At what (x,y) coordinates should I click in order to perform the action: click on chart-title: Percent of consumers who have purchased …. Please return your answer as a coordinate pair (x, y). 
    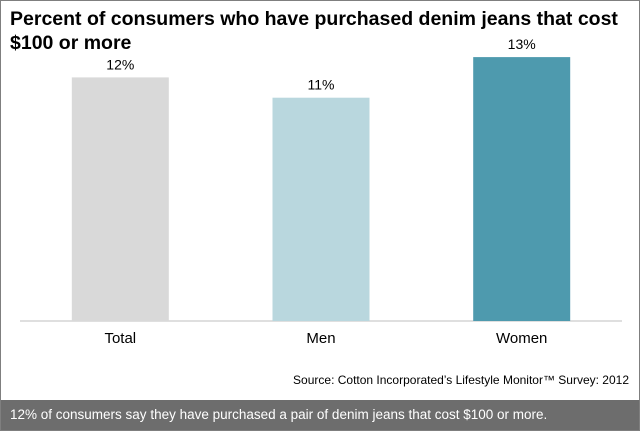
    Looking at the image, I should click on (314, 31).